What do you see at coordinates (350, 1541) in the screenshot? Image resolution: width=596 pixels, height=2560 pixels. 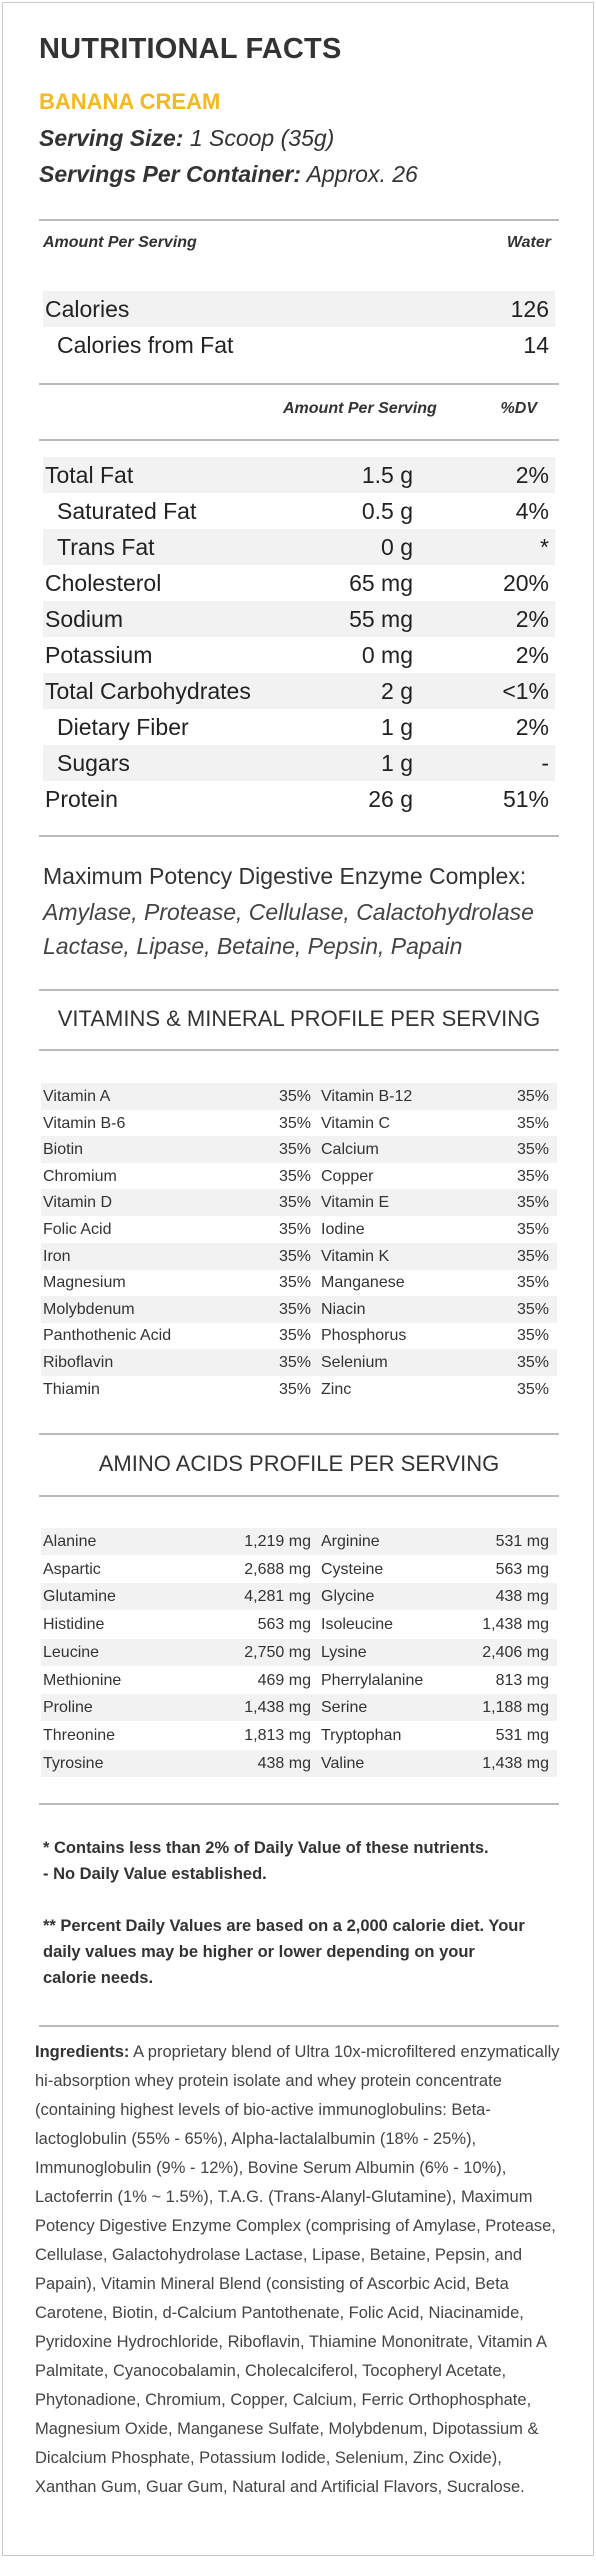 I see `nutrient-name: Arginine` at bounding box center [350, 1541].